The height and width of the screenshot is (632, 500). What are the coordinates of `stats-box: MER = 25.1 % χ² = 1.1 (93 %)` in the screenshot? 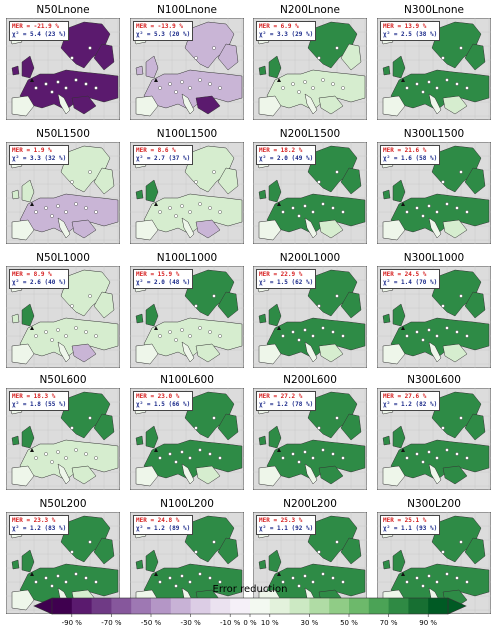 It's located at (410, 525).